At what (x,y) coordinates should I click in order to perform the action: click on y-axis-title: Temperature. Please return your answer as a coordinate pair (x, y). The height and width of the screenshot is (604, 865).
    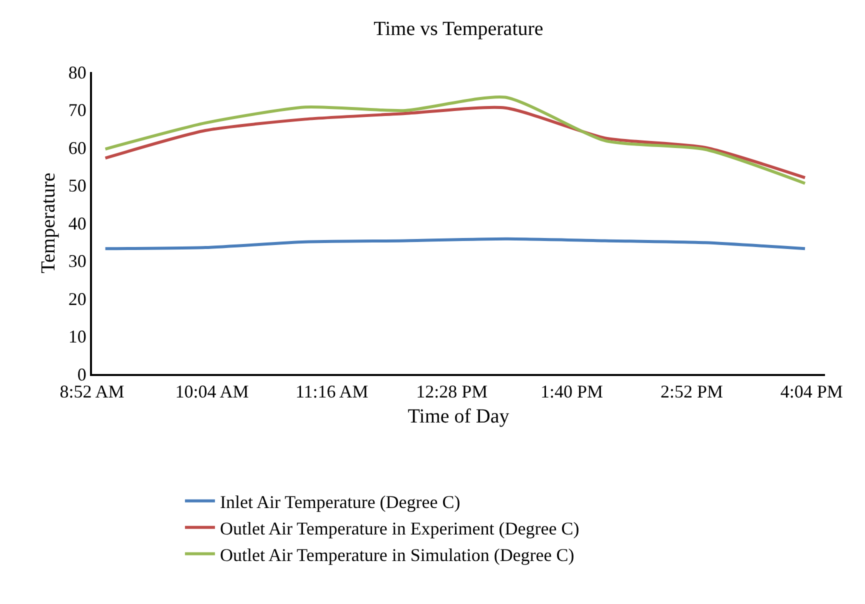
    Looking at the image, I should click on (48, 223).